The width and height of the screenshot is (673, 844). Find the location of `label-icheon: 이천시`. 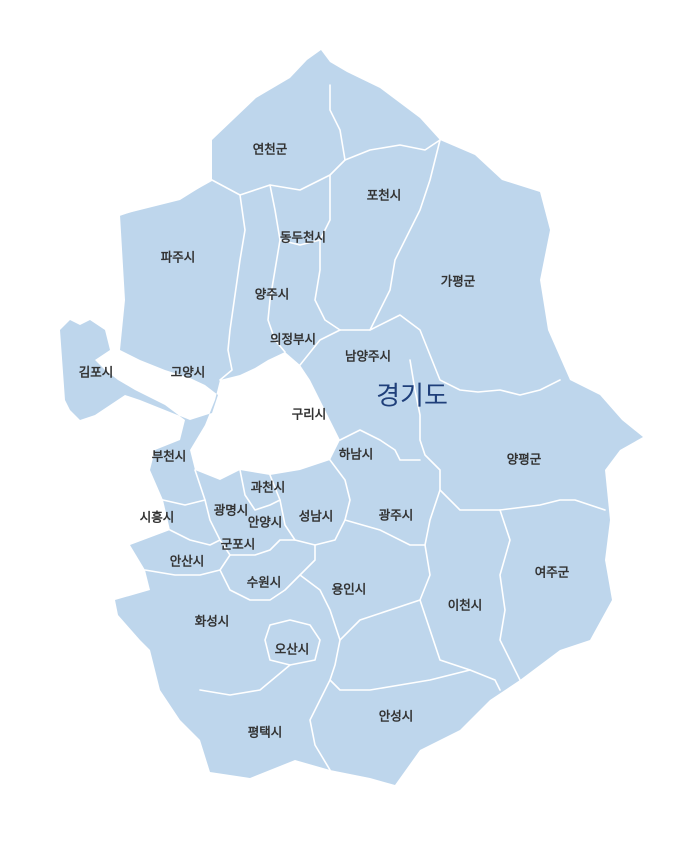

label-icheon: 이천시 is located at coordinates (465, 605).